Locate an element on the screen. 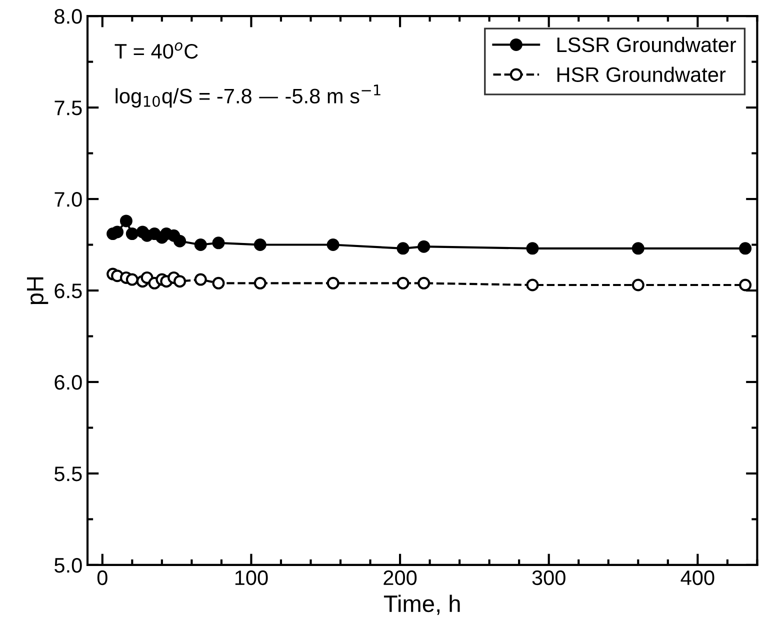 Image resolution: width=761 pixels, height=642 pixels. annotation: log$_{10}$q/S = -7.8 — -5.8 m s$^{−1}$ is located at coordinates (248, 96).